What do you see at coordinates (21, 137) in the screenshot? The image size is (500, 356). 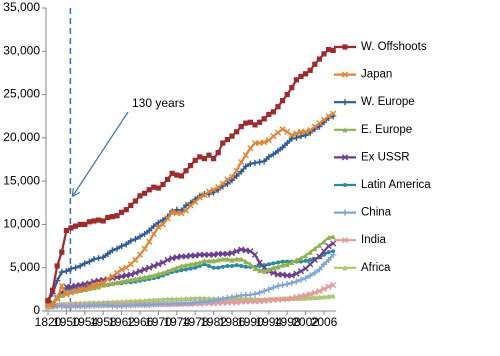 I see `y-tick-label: 20,000` at bounding box center [21, 137].